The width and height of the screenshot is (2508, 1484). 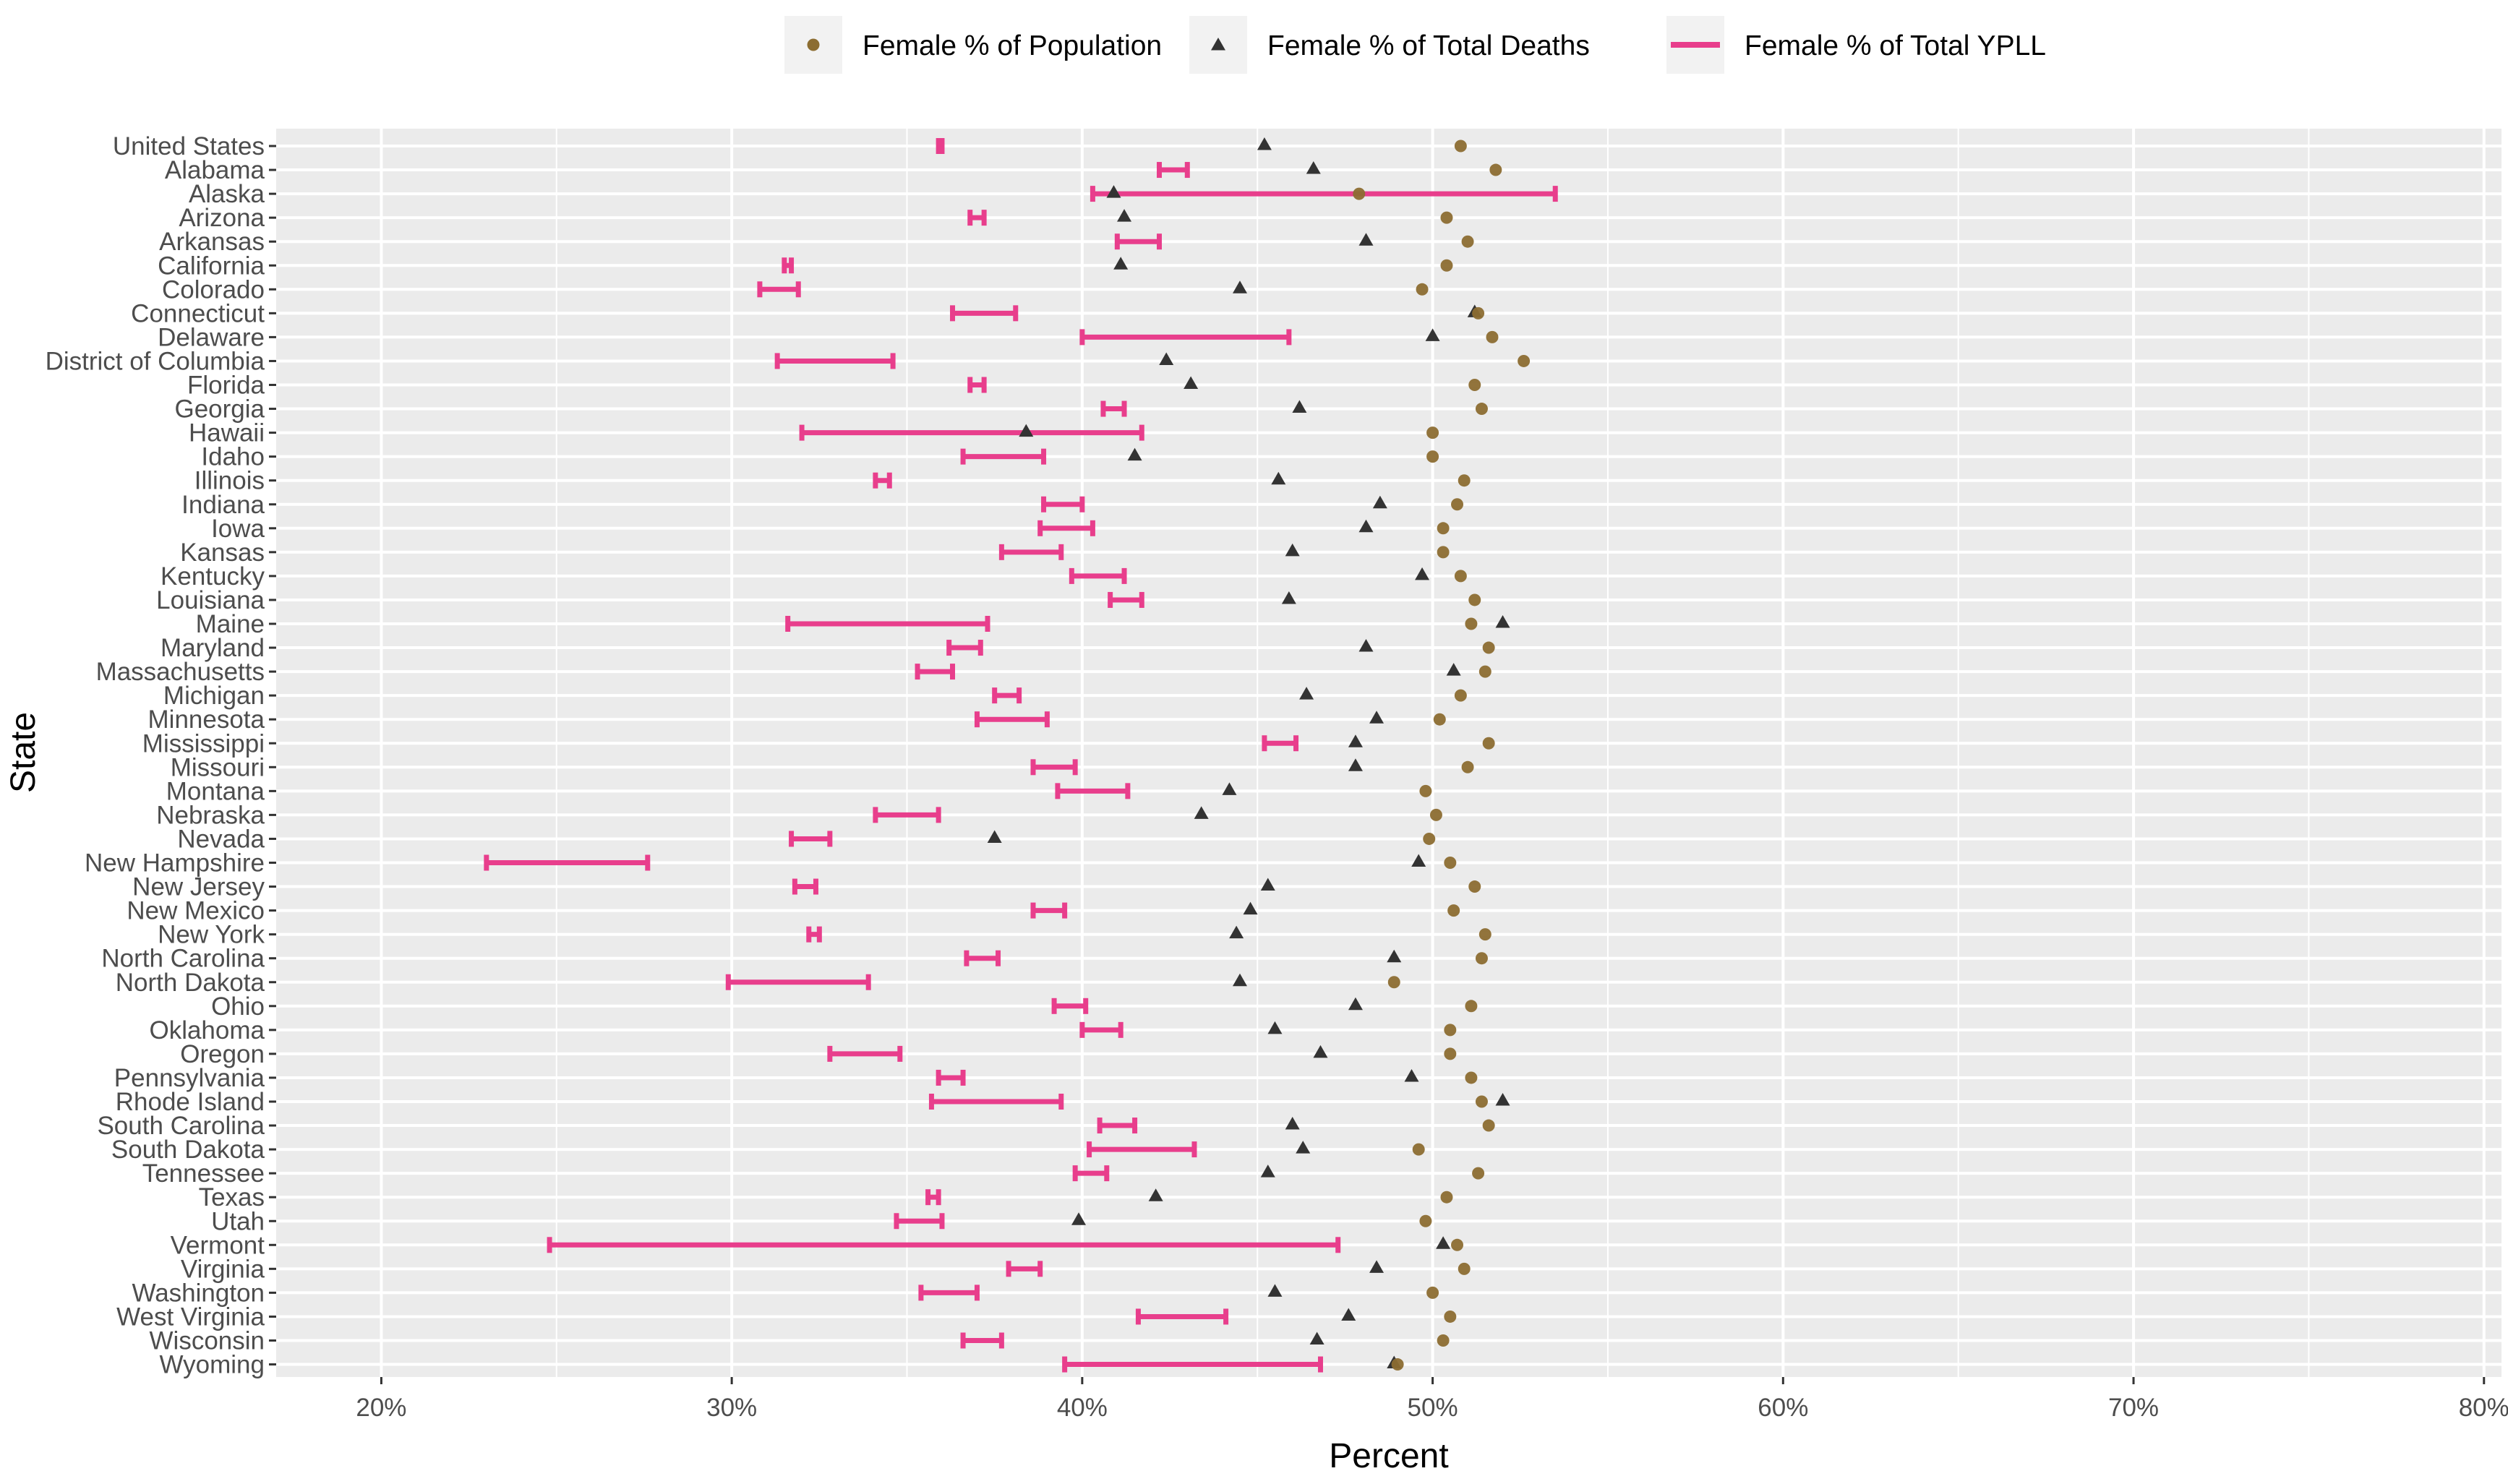 I want to click on y-tick-label: Alabama, so click(x=215, y=170).